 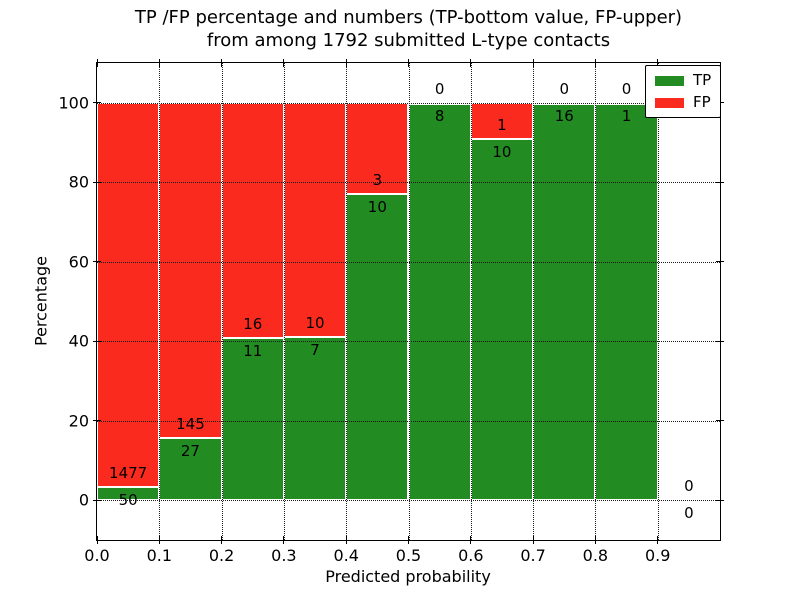 I want to click on x-tick-label: 0.9, so click(x=657, y=555).